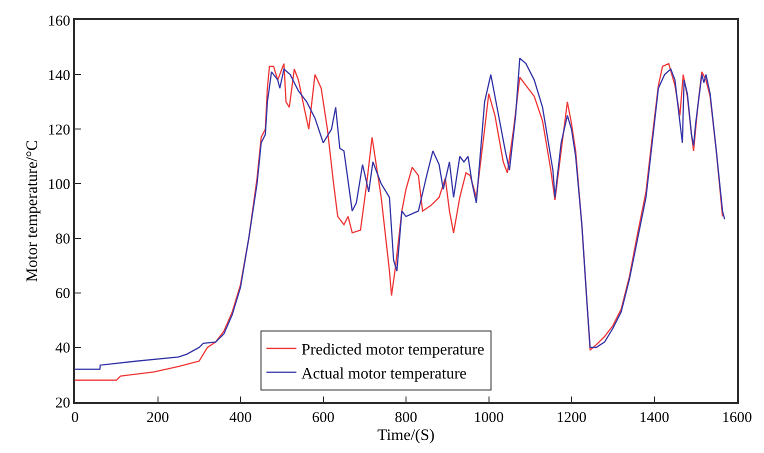 This screenshot has height=453, width=764. I want to click on x-tick-label: 1400, so click(654, 418).